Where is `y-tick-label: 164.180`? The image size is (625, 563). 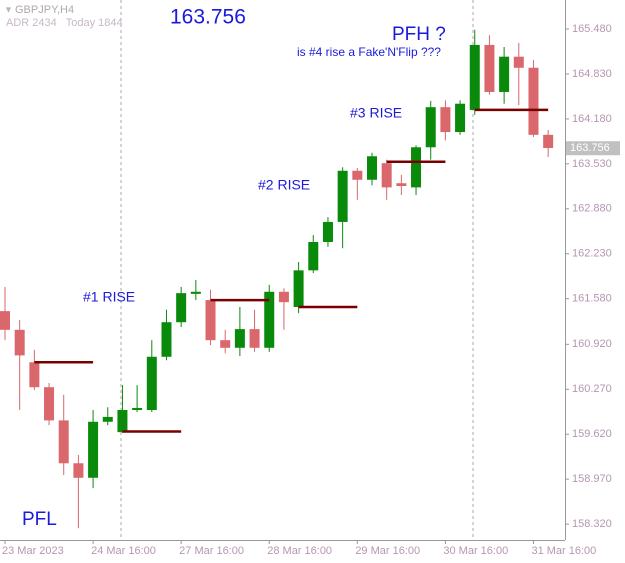
y-tick-label: 164.180 is located at coordinates (592, 119).